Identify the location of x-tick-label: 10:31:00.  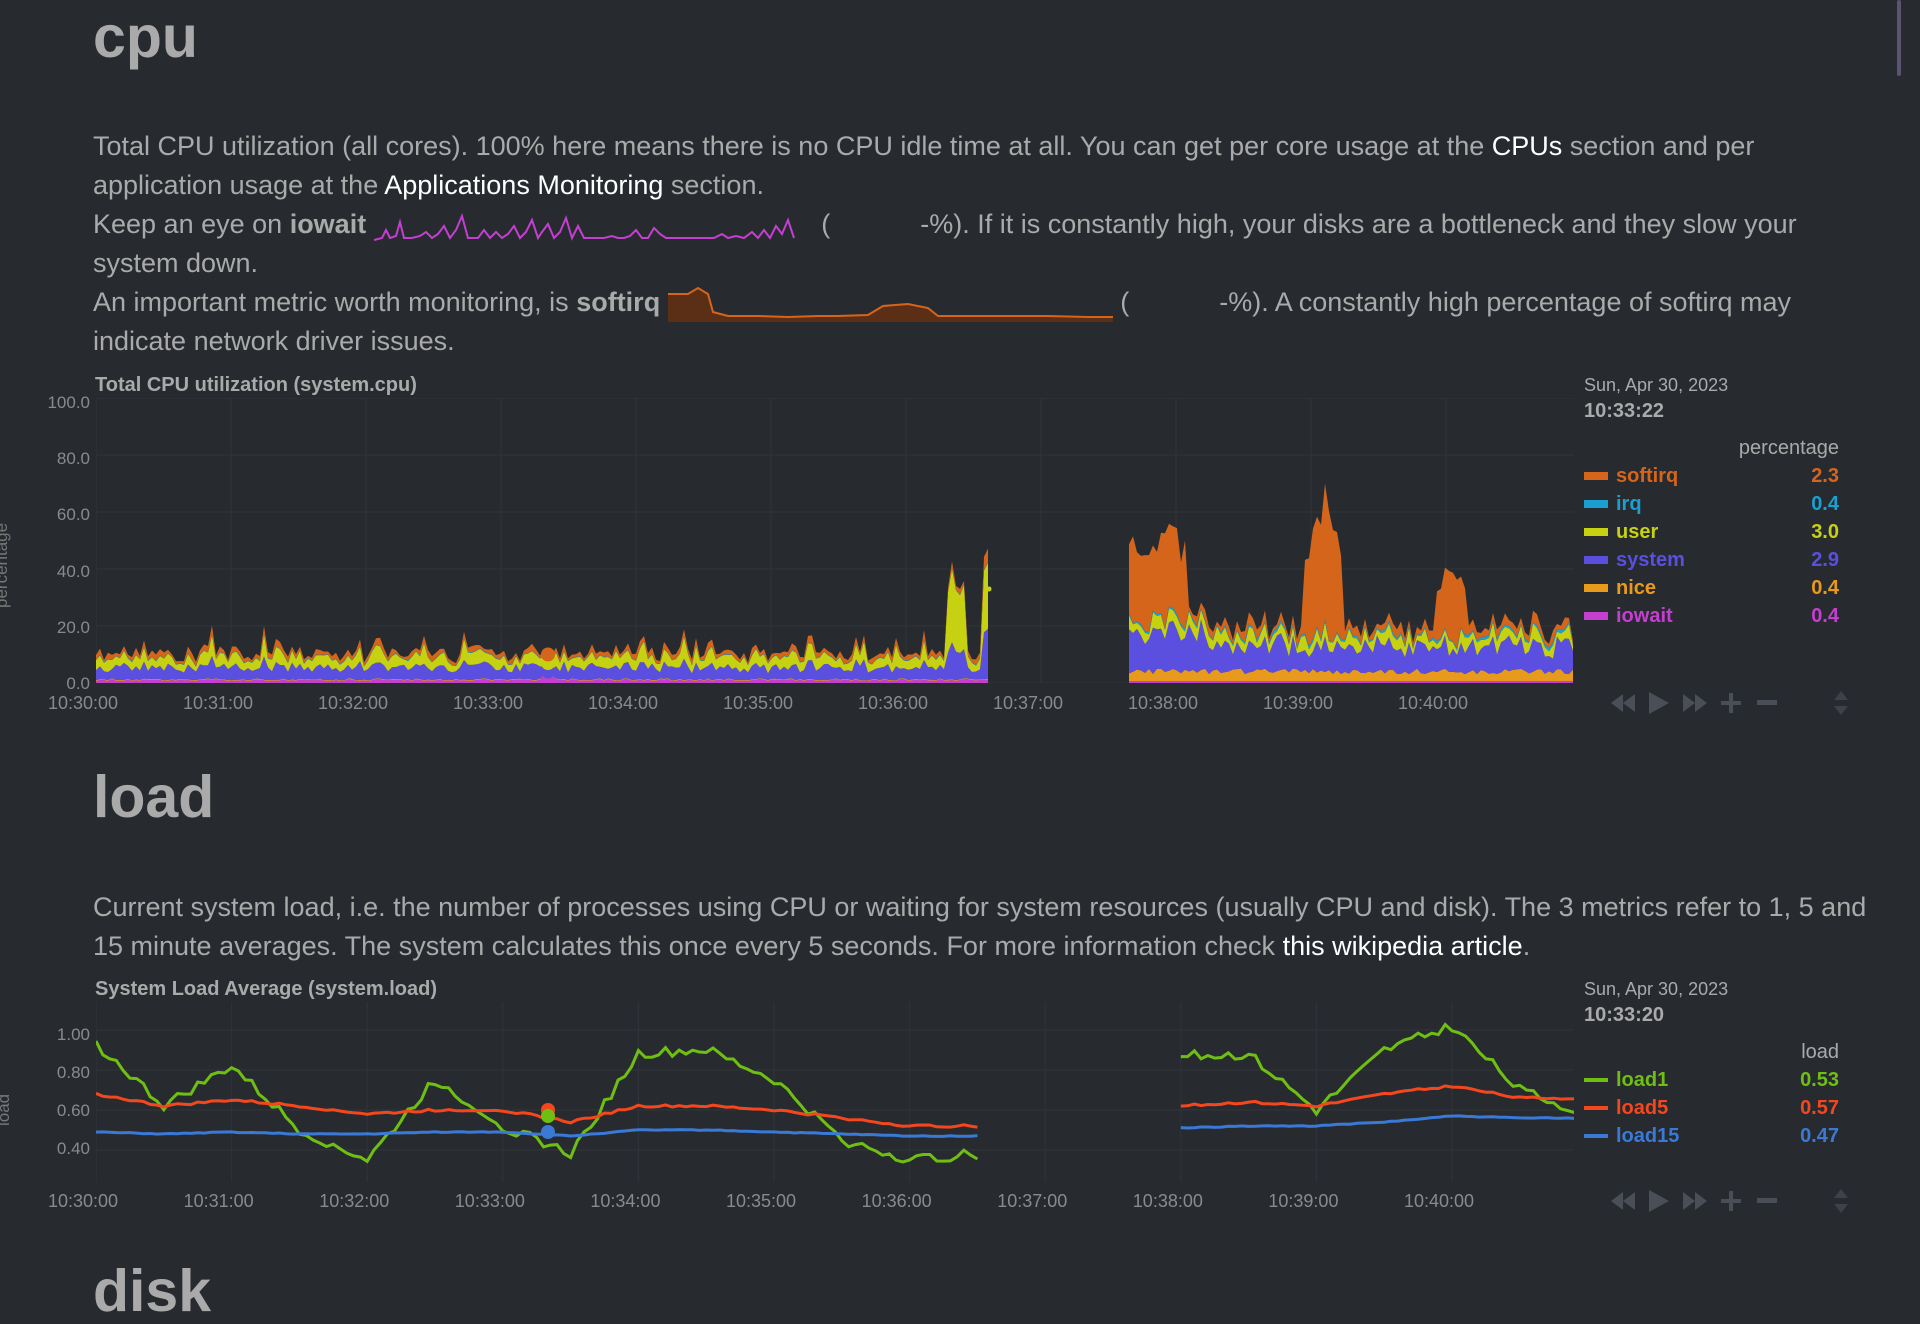
(218, 703).